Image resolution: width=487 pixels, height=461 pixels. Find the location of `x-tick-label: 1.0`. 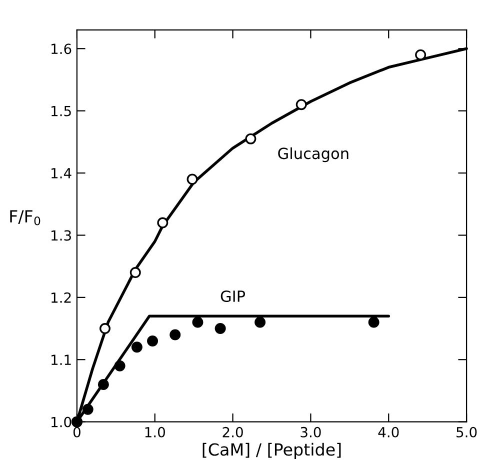

x-tick-label: 1.0 is located at coordinates (155, 432).